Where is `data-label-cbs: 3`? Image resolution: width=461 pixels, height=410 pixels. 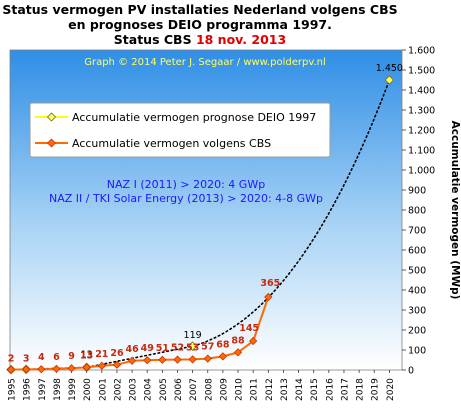 data-label-cbs: 3 is located at coordinates (26, 358).